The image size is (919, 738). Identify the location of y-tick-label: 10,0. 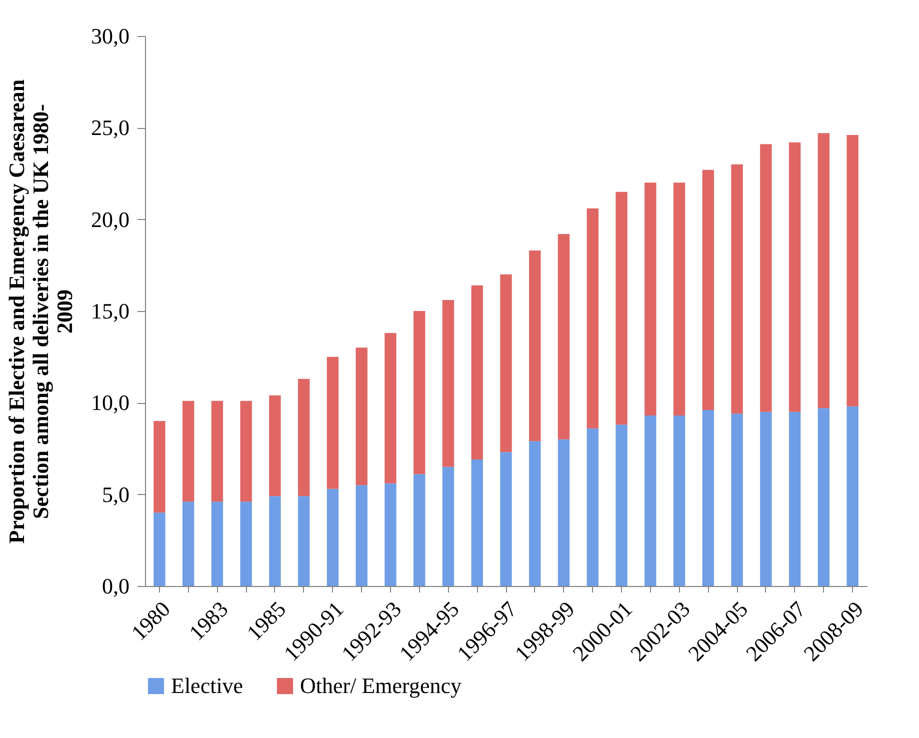
(110, 403).